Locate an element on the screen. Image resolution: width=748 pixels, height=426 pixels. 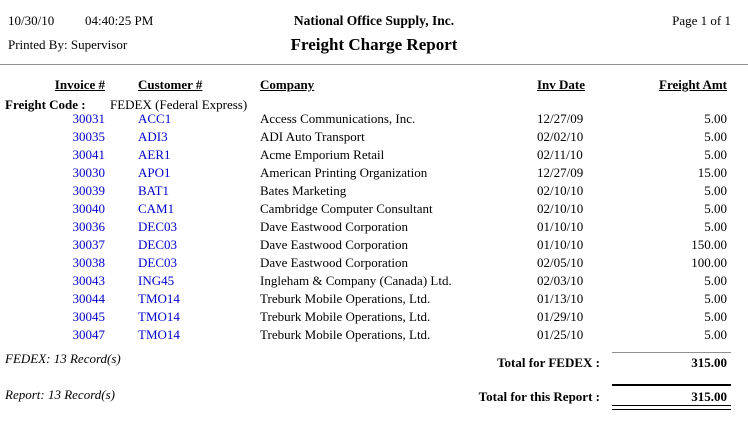
report-title: Freight Charge Report is located at coordinates (374, 44).